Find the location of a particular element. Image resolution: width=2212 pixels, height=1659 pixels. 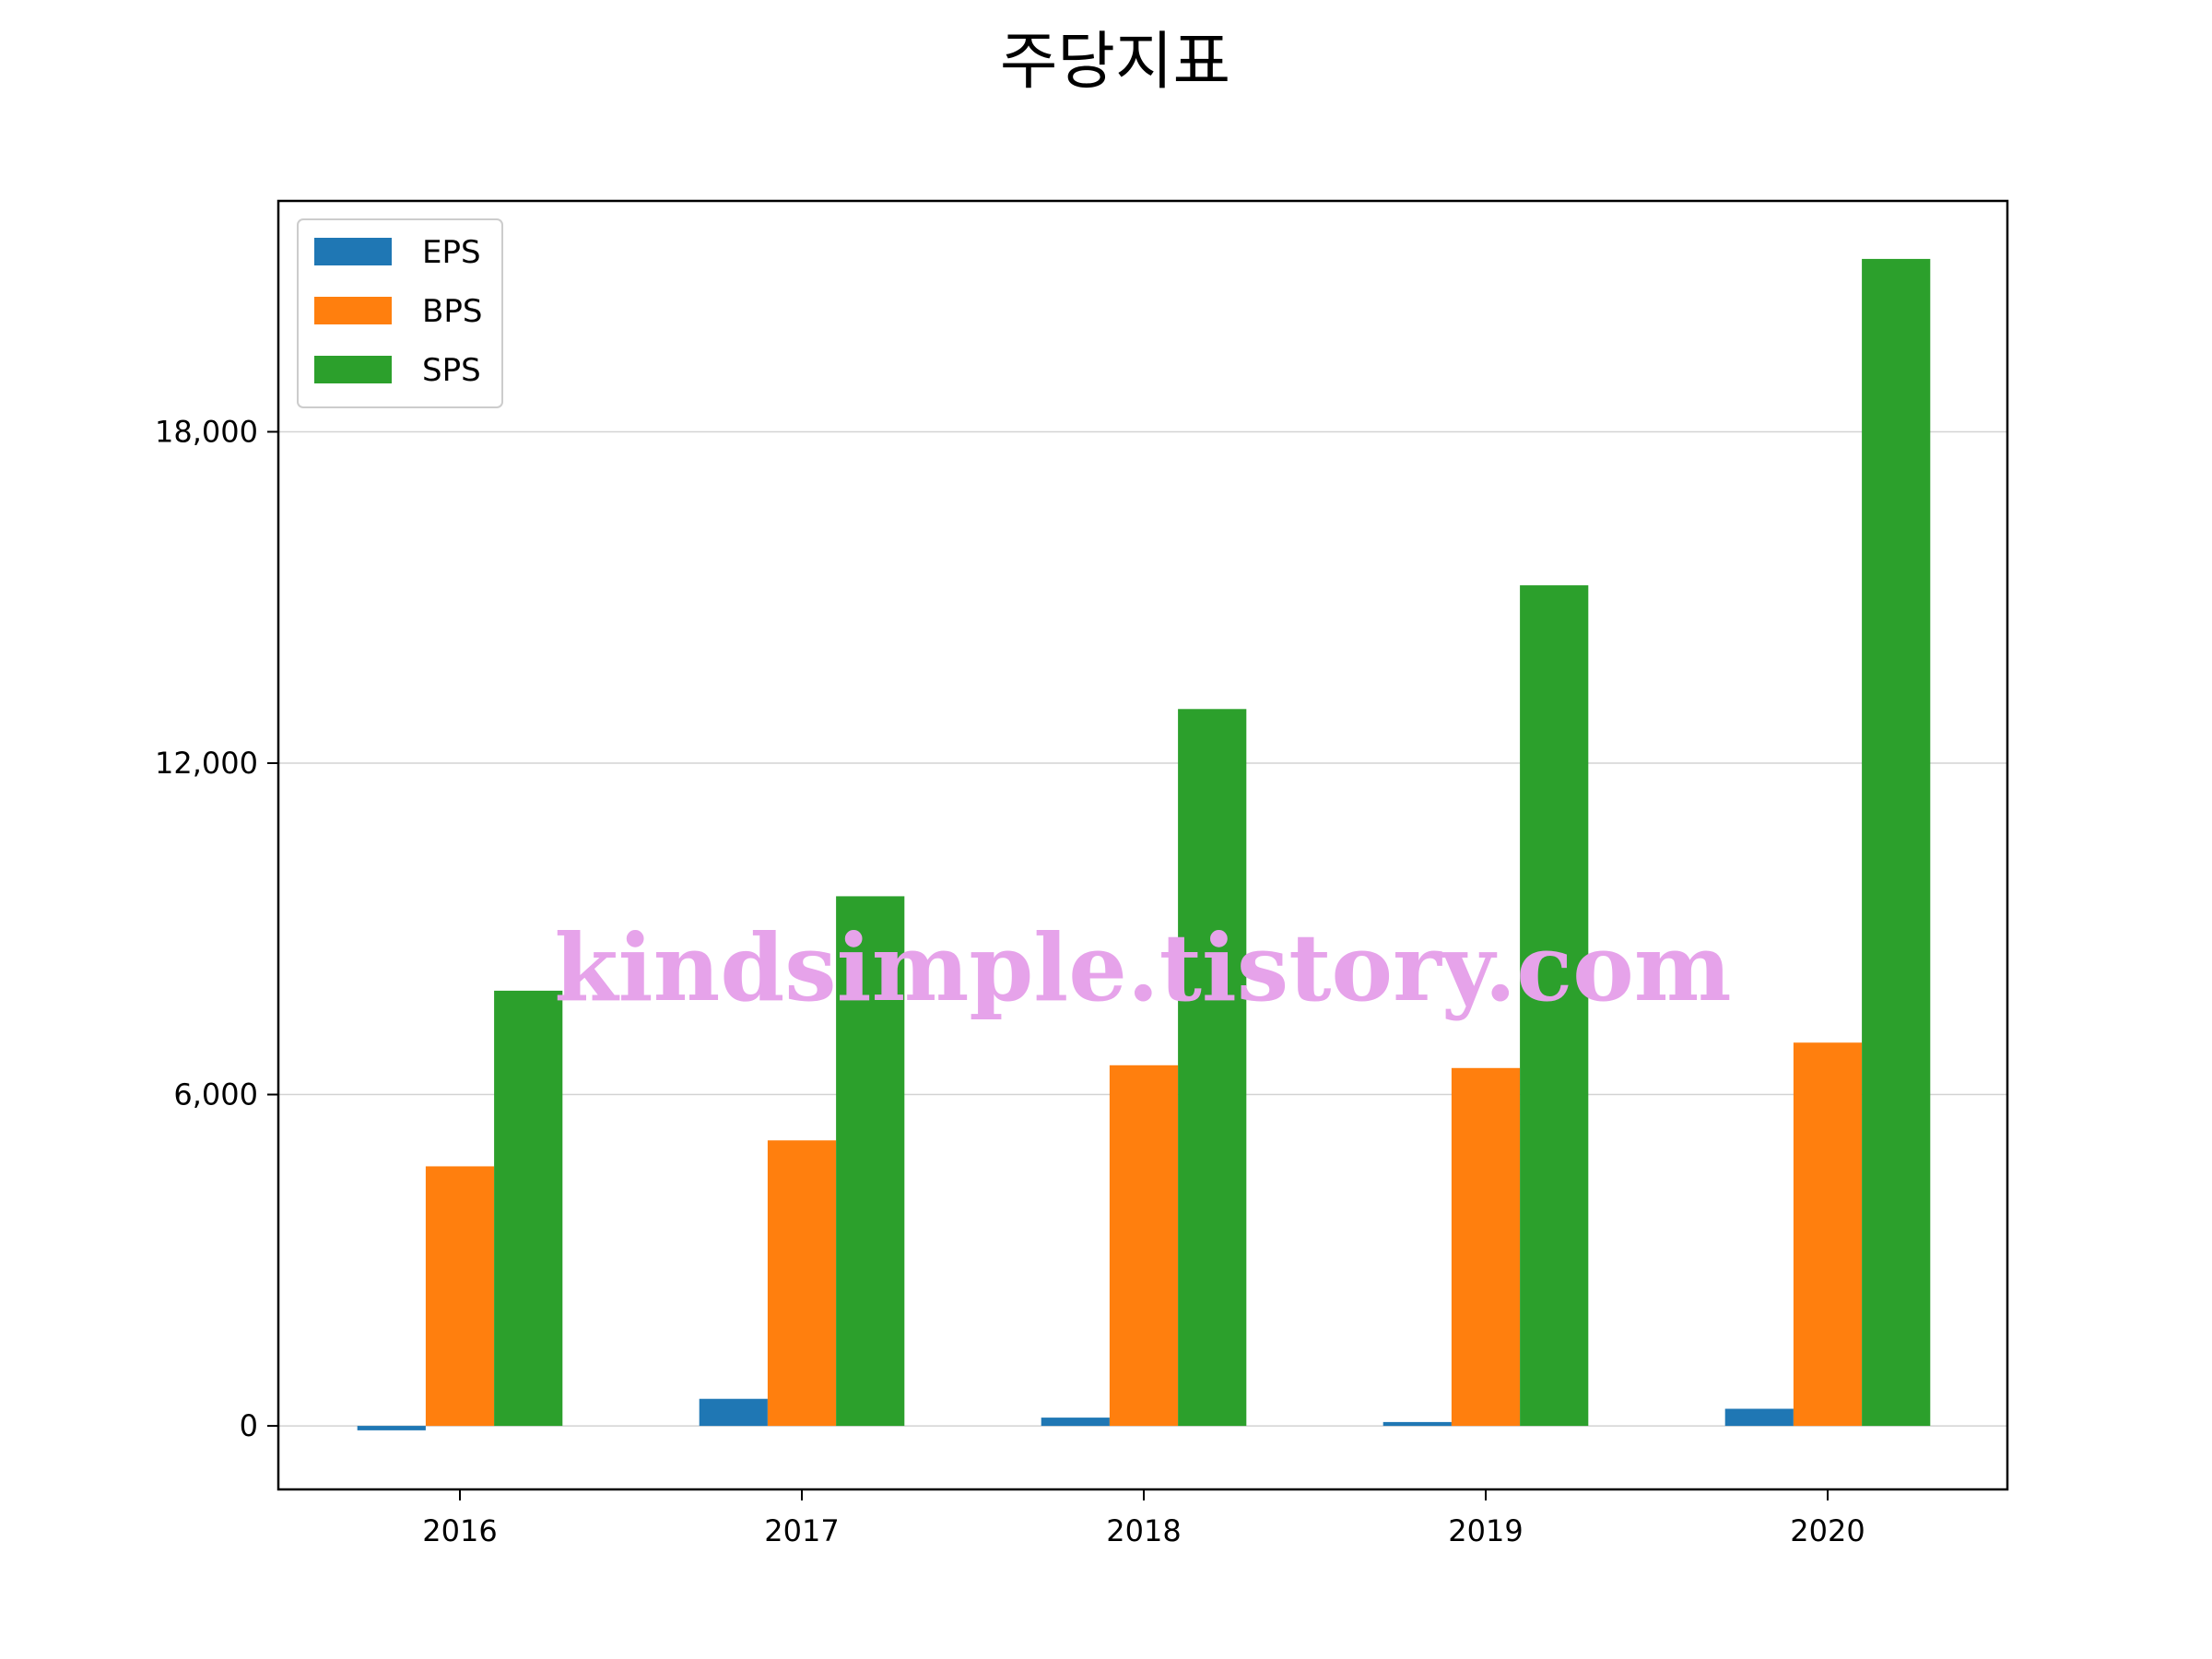

bar-sps-2016 is located at coordinates (528, 1208).